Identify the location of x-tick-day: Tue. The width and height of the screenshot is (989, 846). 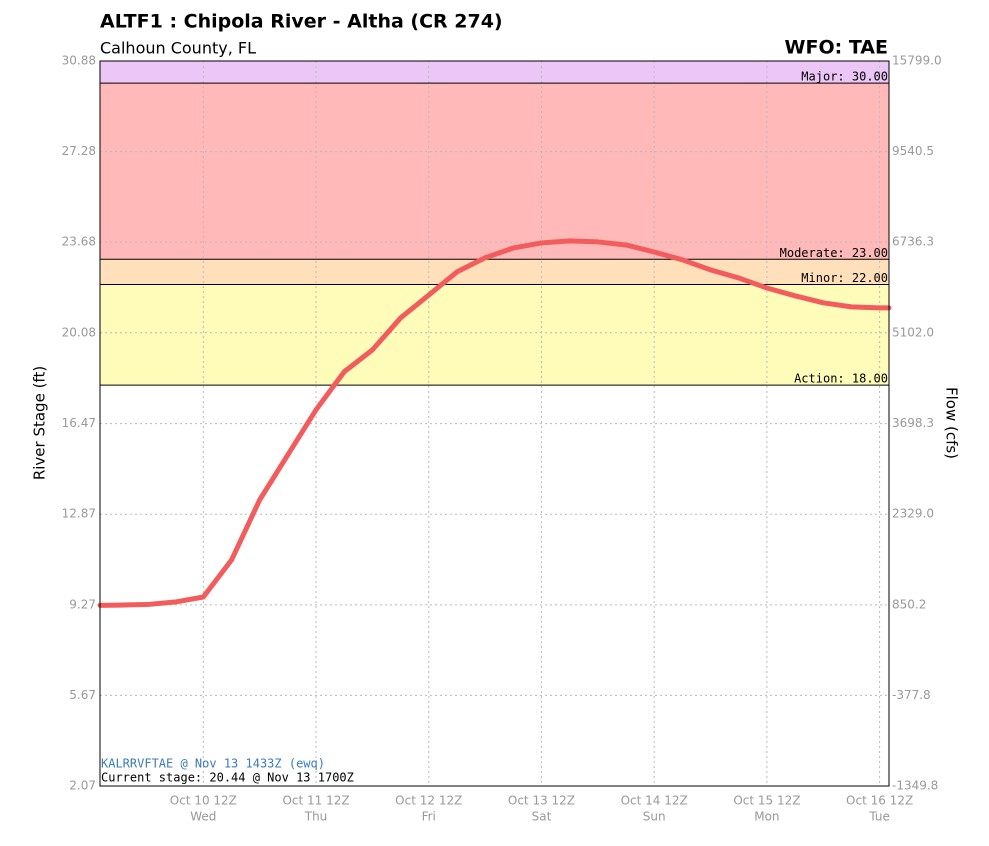
(879, 817).